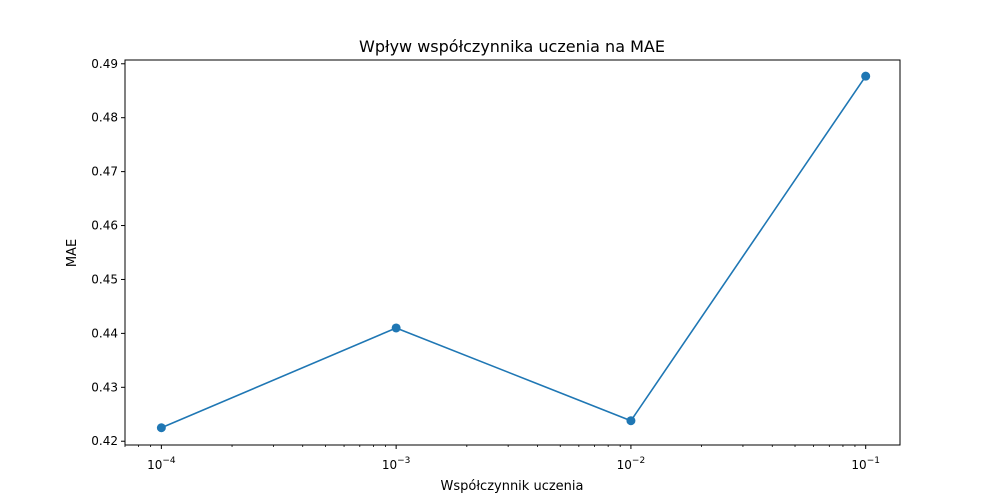 The height and width of the screenshot is (500, 1000). I want to click on y-tick-label: 0.45, so click(104, 279).